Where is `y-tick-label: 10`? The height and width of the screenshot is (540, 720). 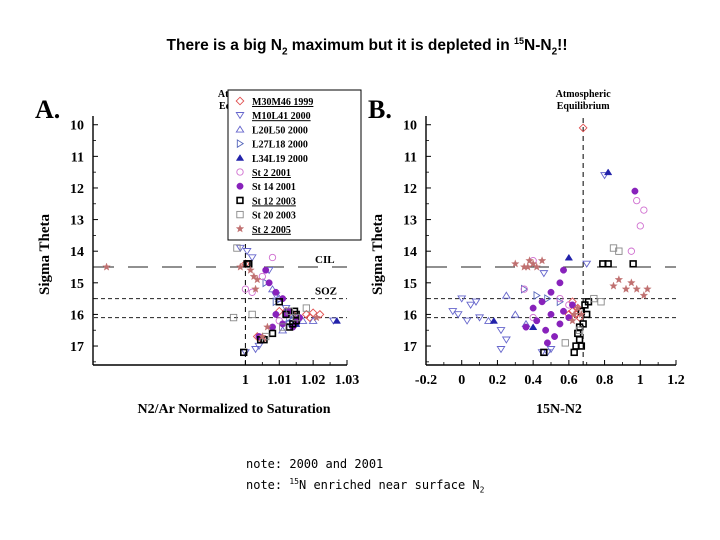
y-tick-label: 10 is located at coordinates (77, 126).